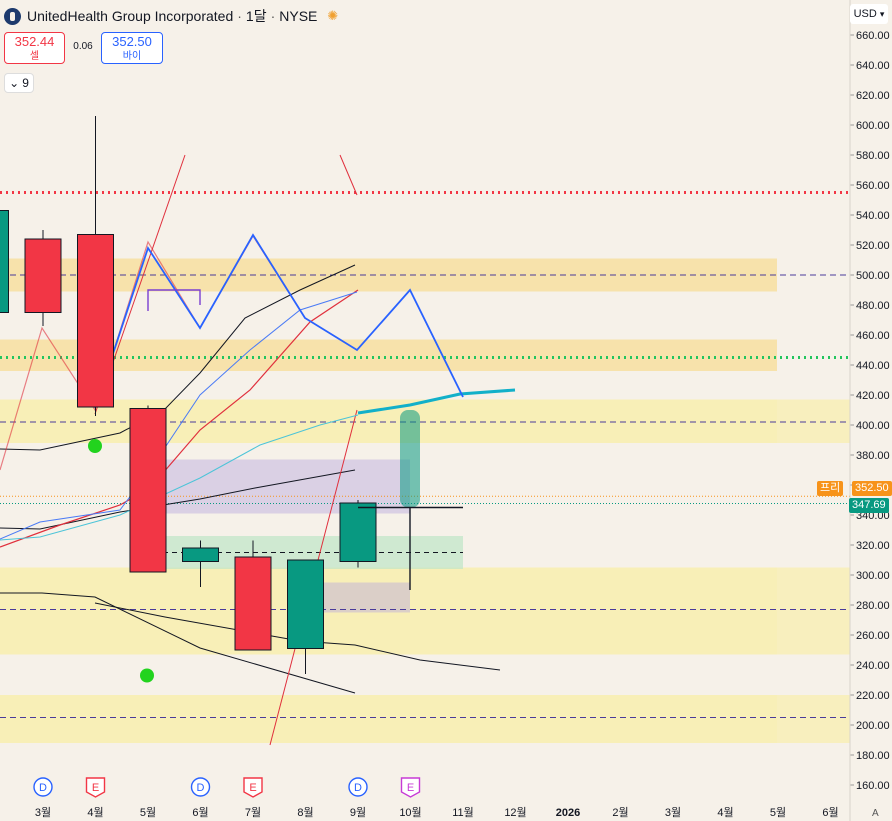 This screenshot has height=821, width=892. Describe the element at coordinates (873, 306) in the screenshot. I see `y-tick-label-16: 480.00` at that location.